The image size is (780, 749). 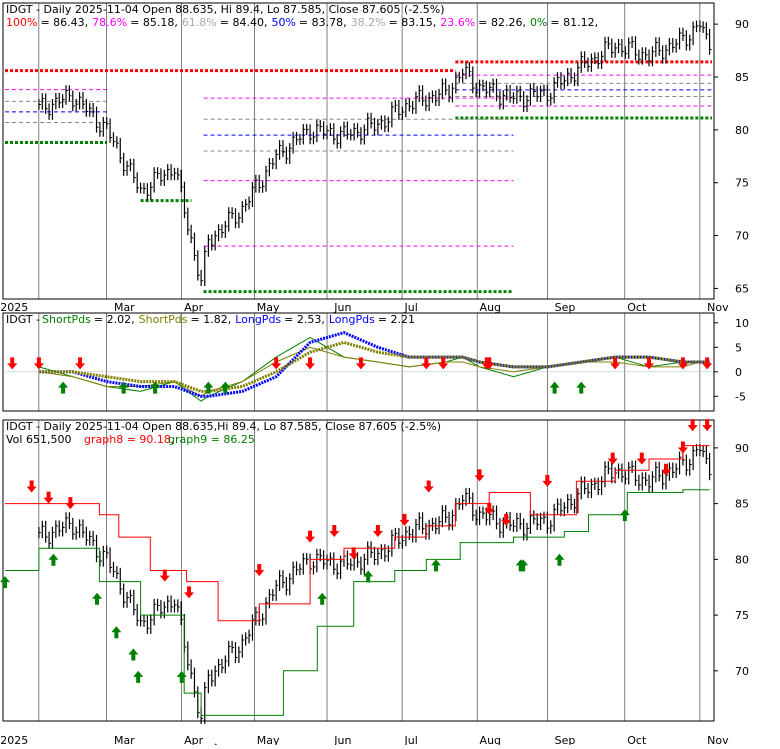 I want to click on fib-level-label: 61.8%, so click(x=199, y=22).